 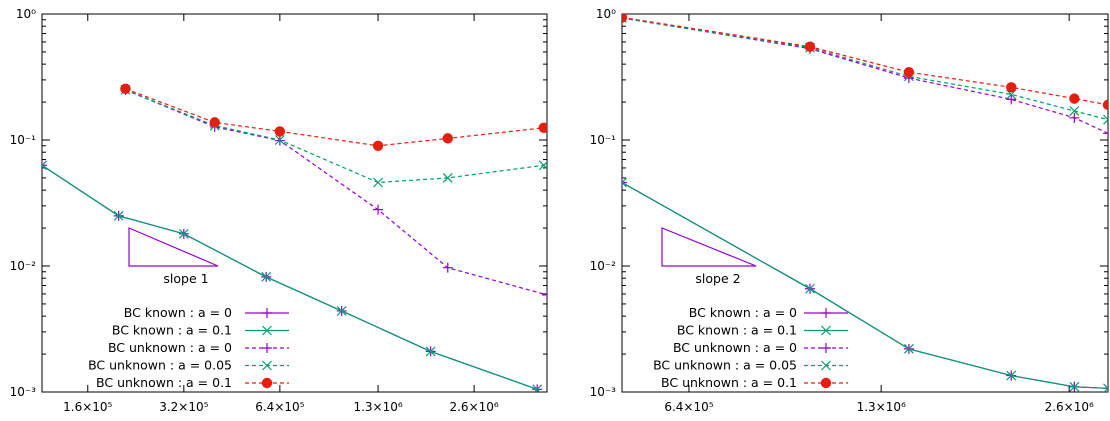 I want to click on x-tick-label: 1.6×10⁵, so click(x=87, y=407).